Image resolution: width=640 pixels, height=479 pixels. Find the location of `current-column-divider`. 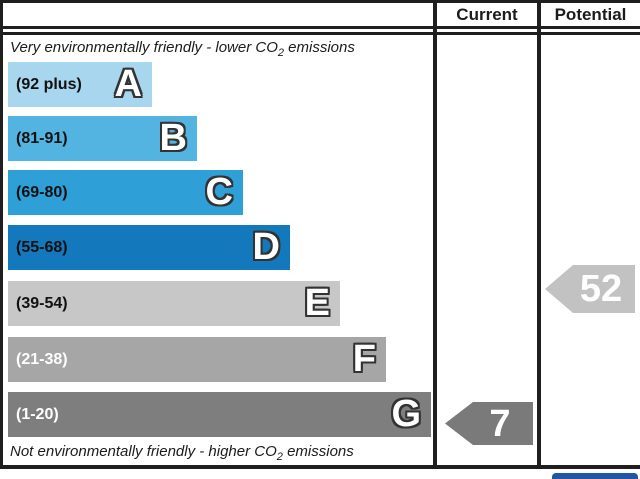

current-column-divider is located at coordinates (435, 234).